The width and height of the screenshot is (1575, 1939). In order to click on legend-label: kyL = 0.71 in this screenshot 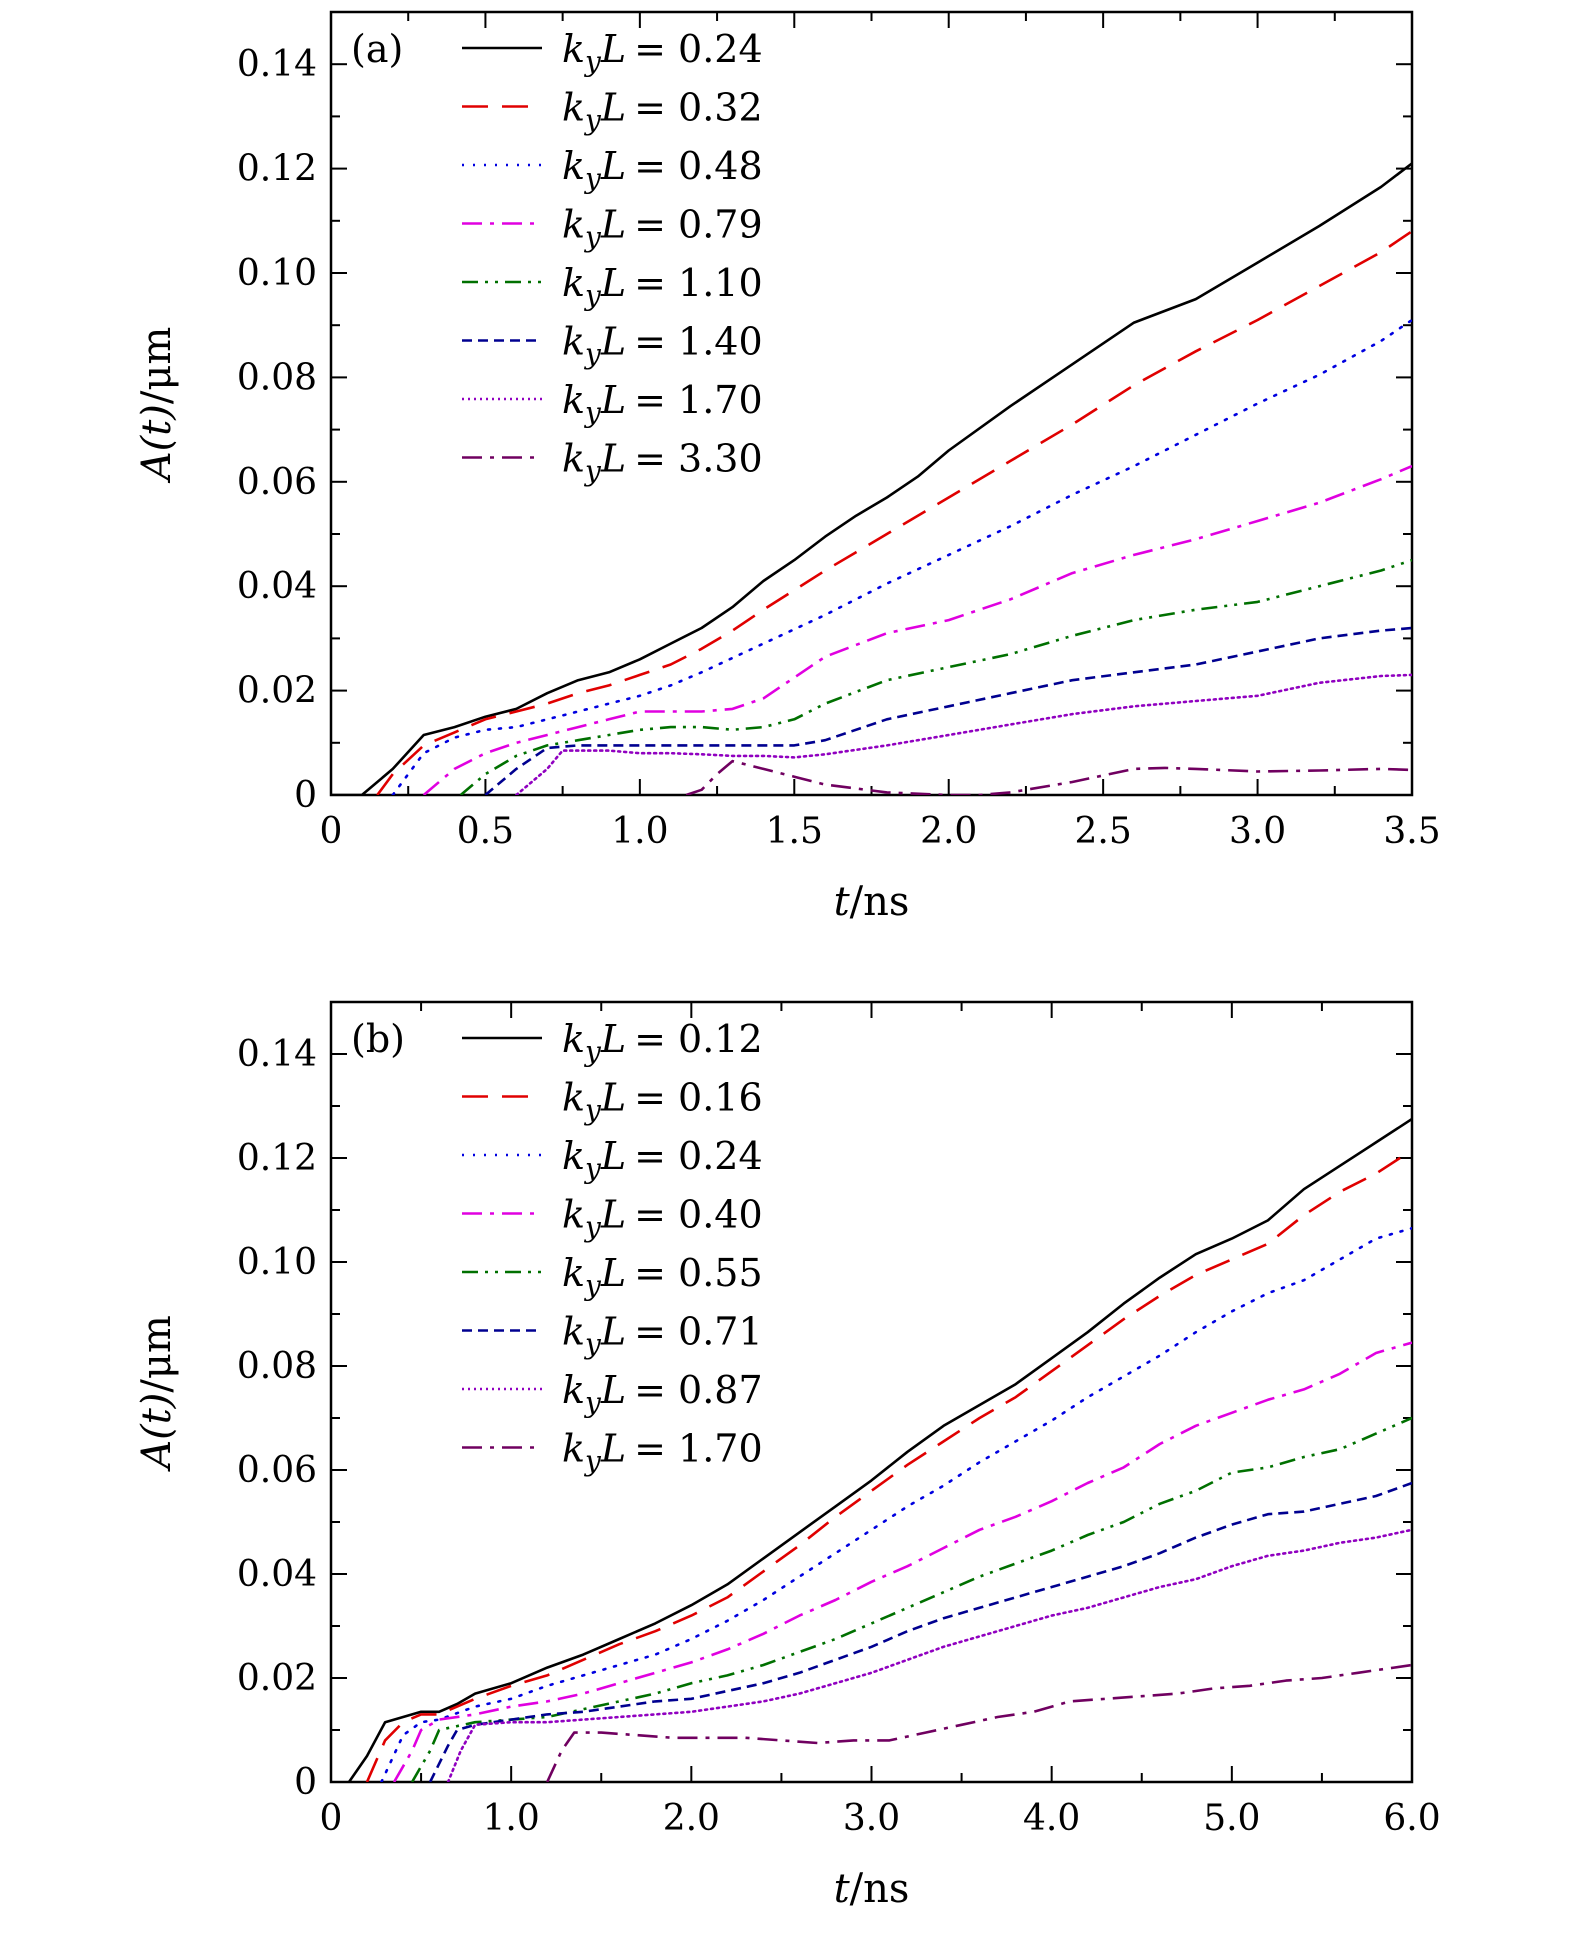, I will do `click(662, 1335)`.